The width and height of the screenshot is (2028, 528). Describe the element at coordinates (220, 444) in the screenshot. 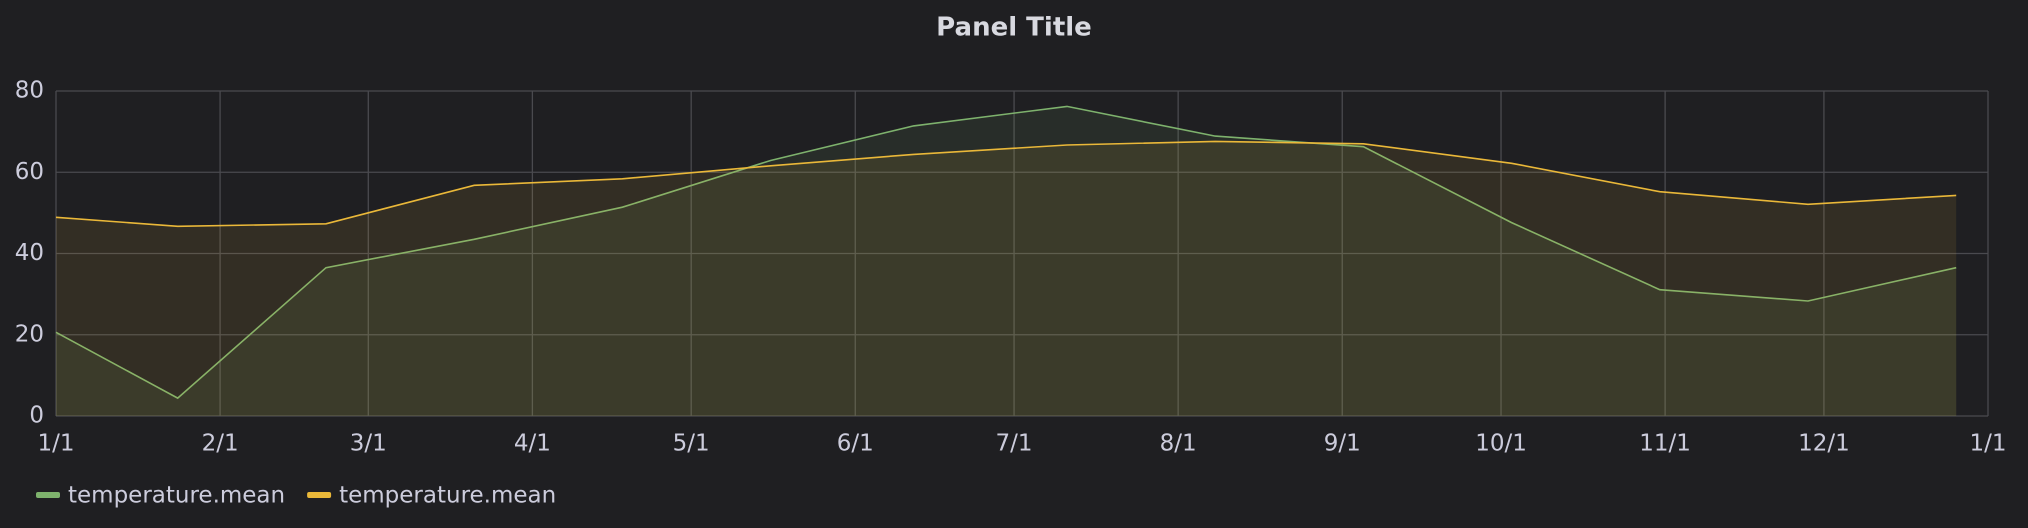

I see `x-tick-label: 2/1` at that location.